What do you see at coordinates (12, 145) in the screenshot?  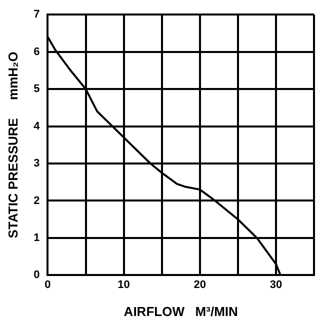 I see `y-axis-title: STATIC PRESSURE mmH₂O` at bounding box center [12, 145].